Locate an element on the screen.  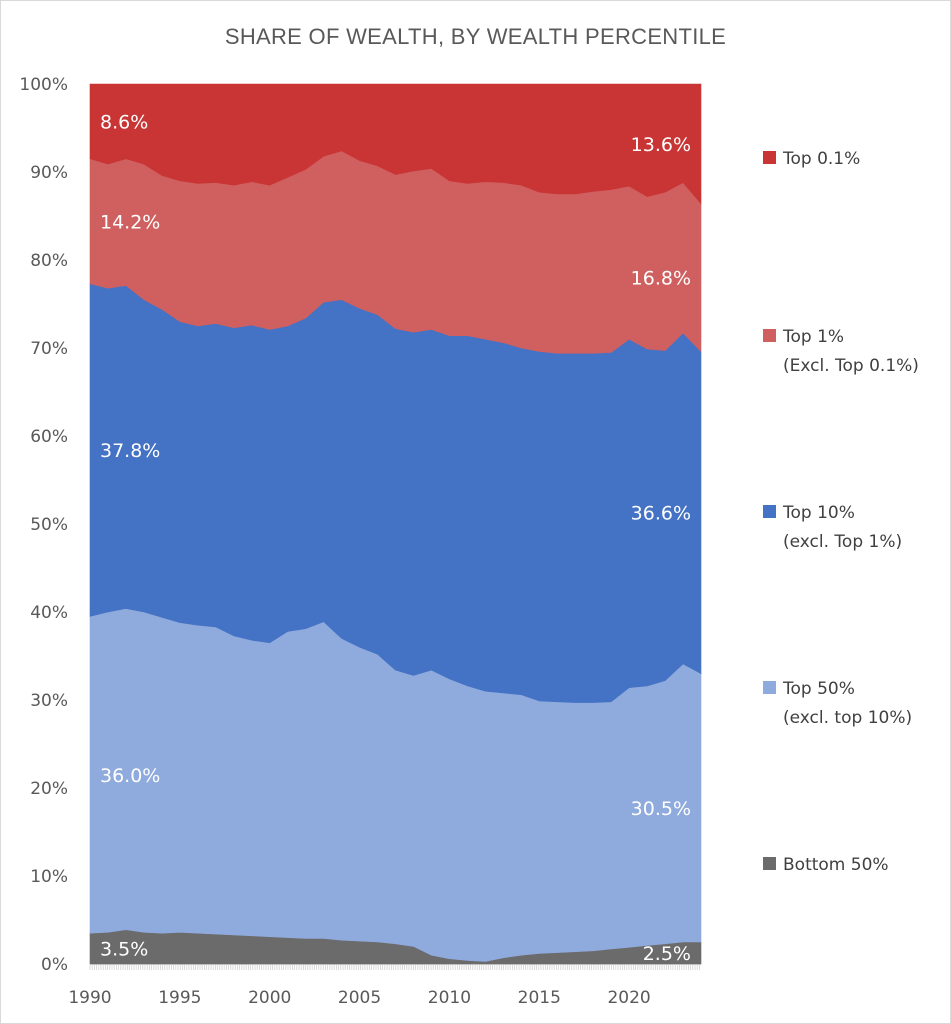
y-tick-label: 70% is located at coordinates (49, 349).